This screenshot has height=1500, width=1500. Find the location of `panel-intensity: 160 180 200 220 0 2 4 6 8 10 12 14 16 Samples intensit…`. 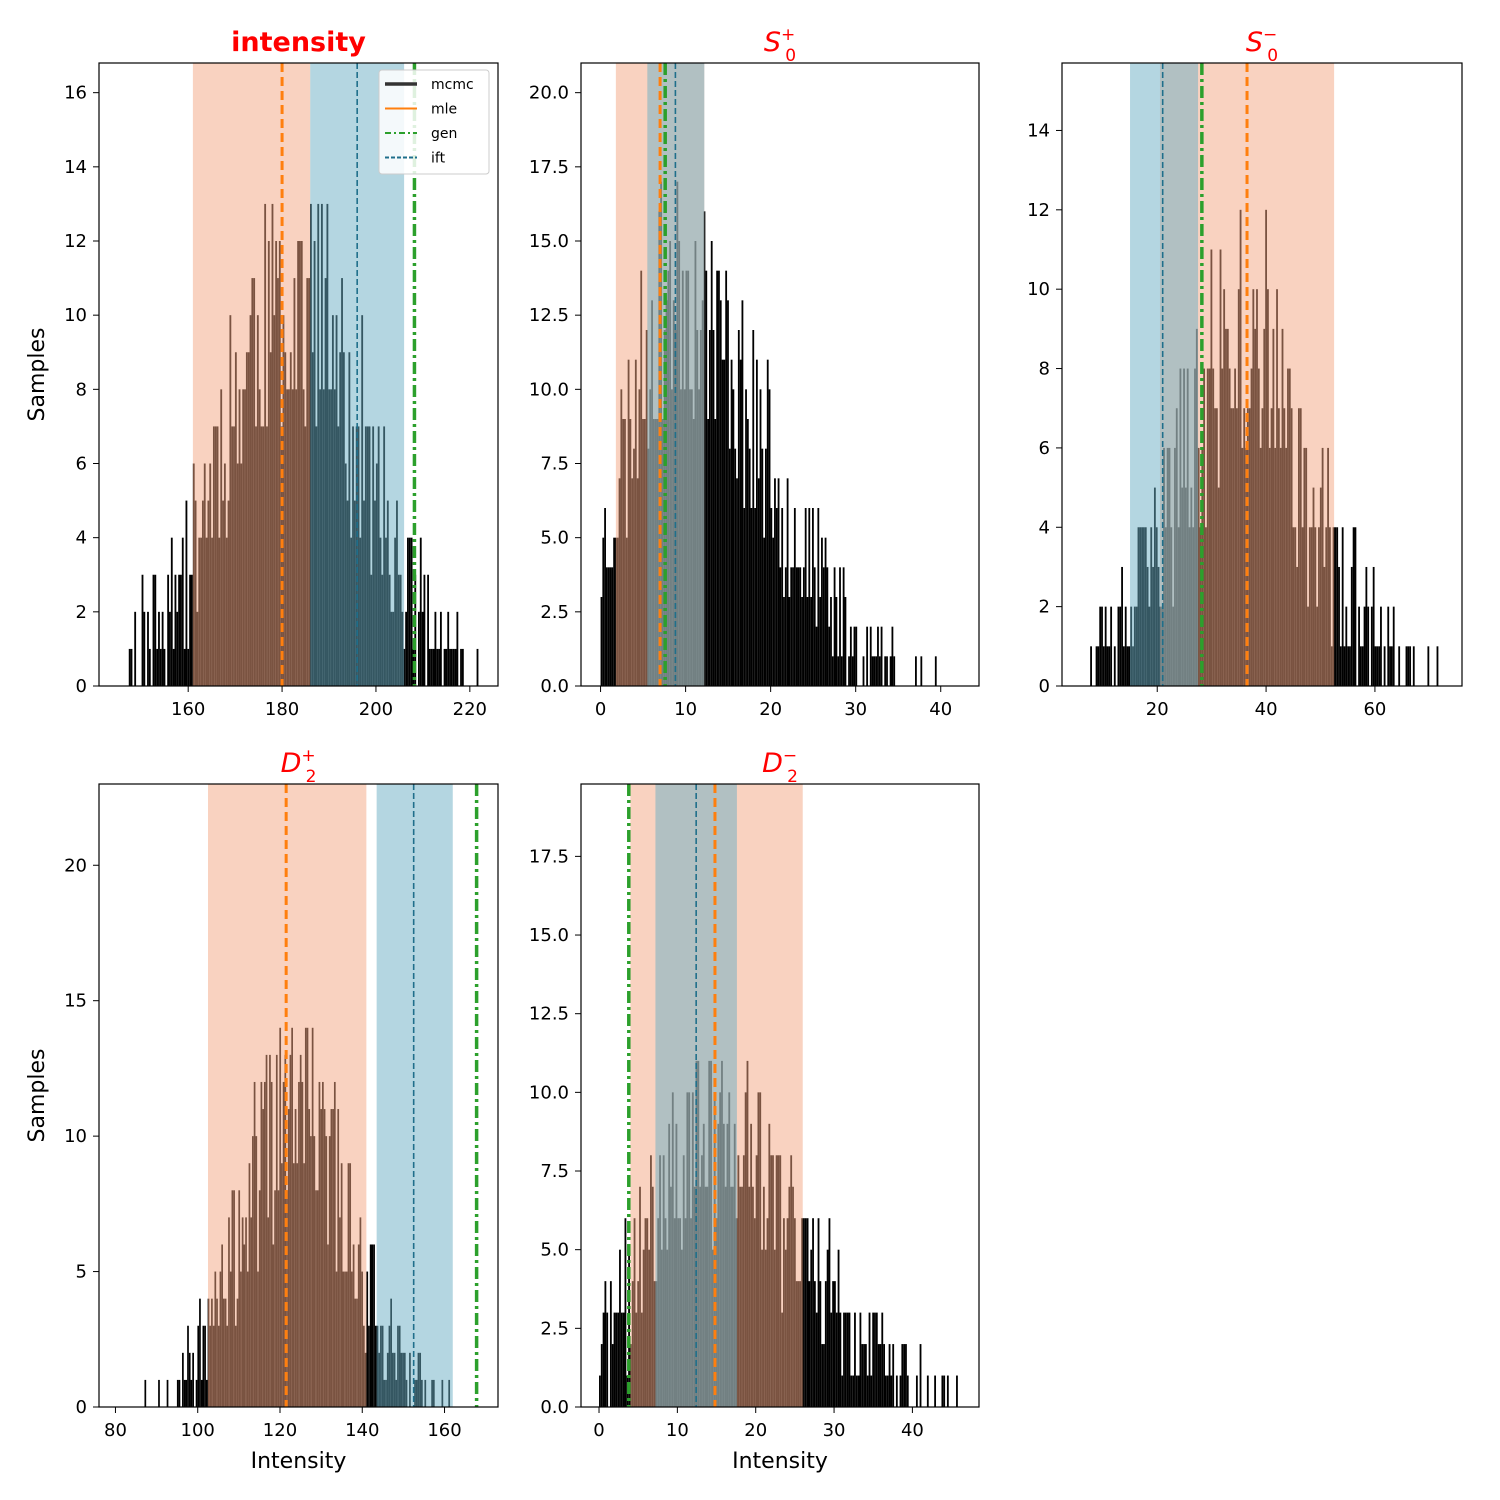

panel-intensity: 160 180 200 220 0 2 4 6 8 10 12 14 16 Samples intensit… is located at coordinates (262, 373).